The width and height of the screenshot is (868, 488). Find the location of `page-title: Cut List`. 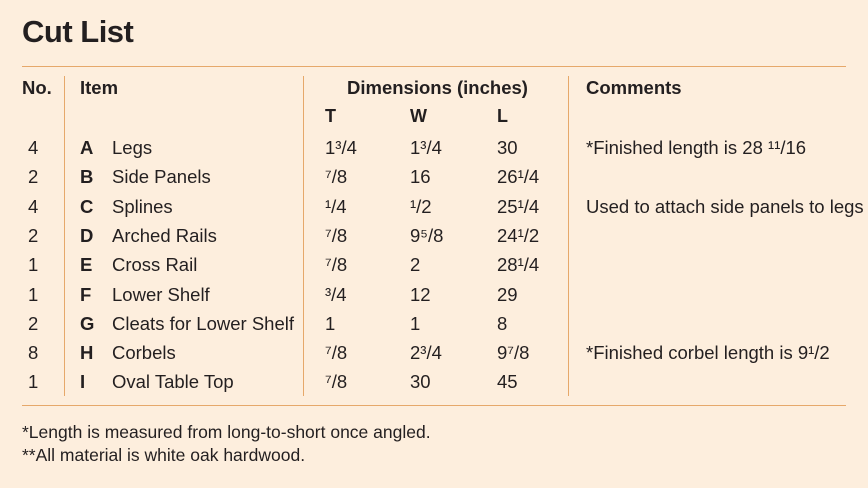

page-title: Cut List is located at coordinates (78, 31).